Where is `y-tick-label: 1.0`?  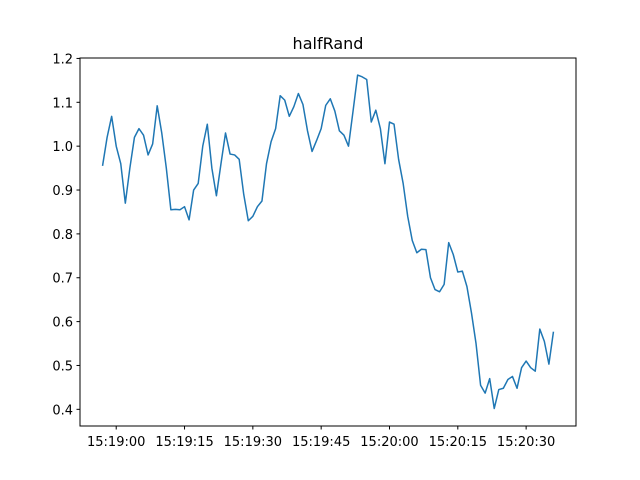 y-tick-label: 1.0 is located at coordinates (62, 147).